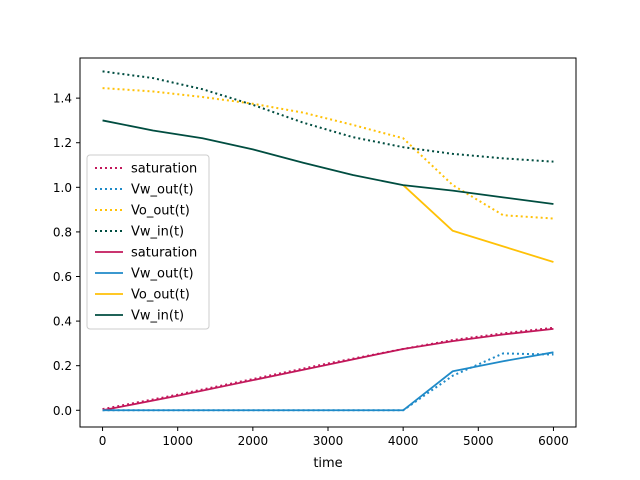 The height and width of the screenshot is (480, 640). I want to click on x-tick-label: 1000, so click(177, 441).